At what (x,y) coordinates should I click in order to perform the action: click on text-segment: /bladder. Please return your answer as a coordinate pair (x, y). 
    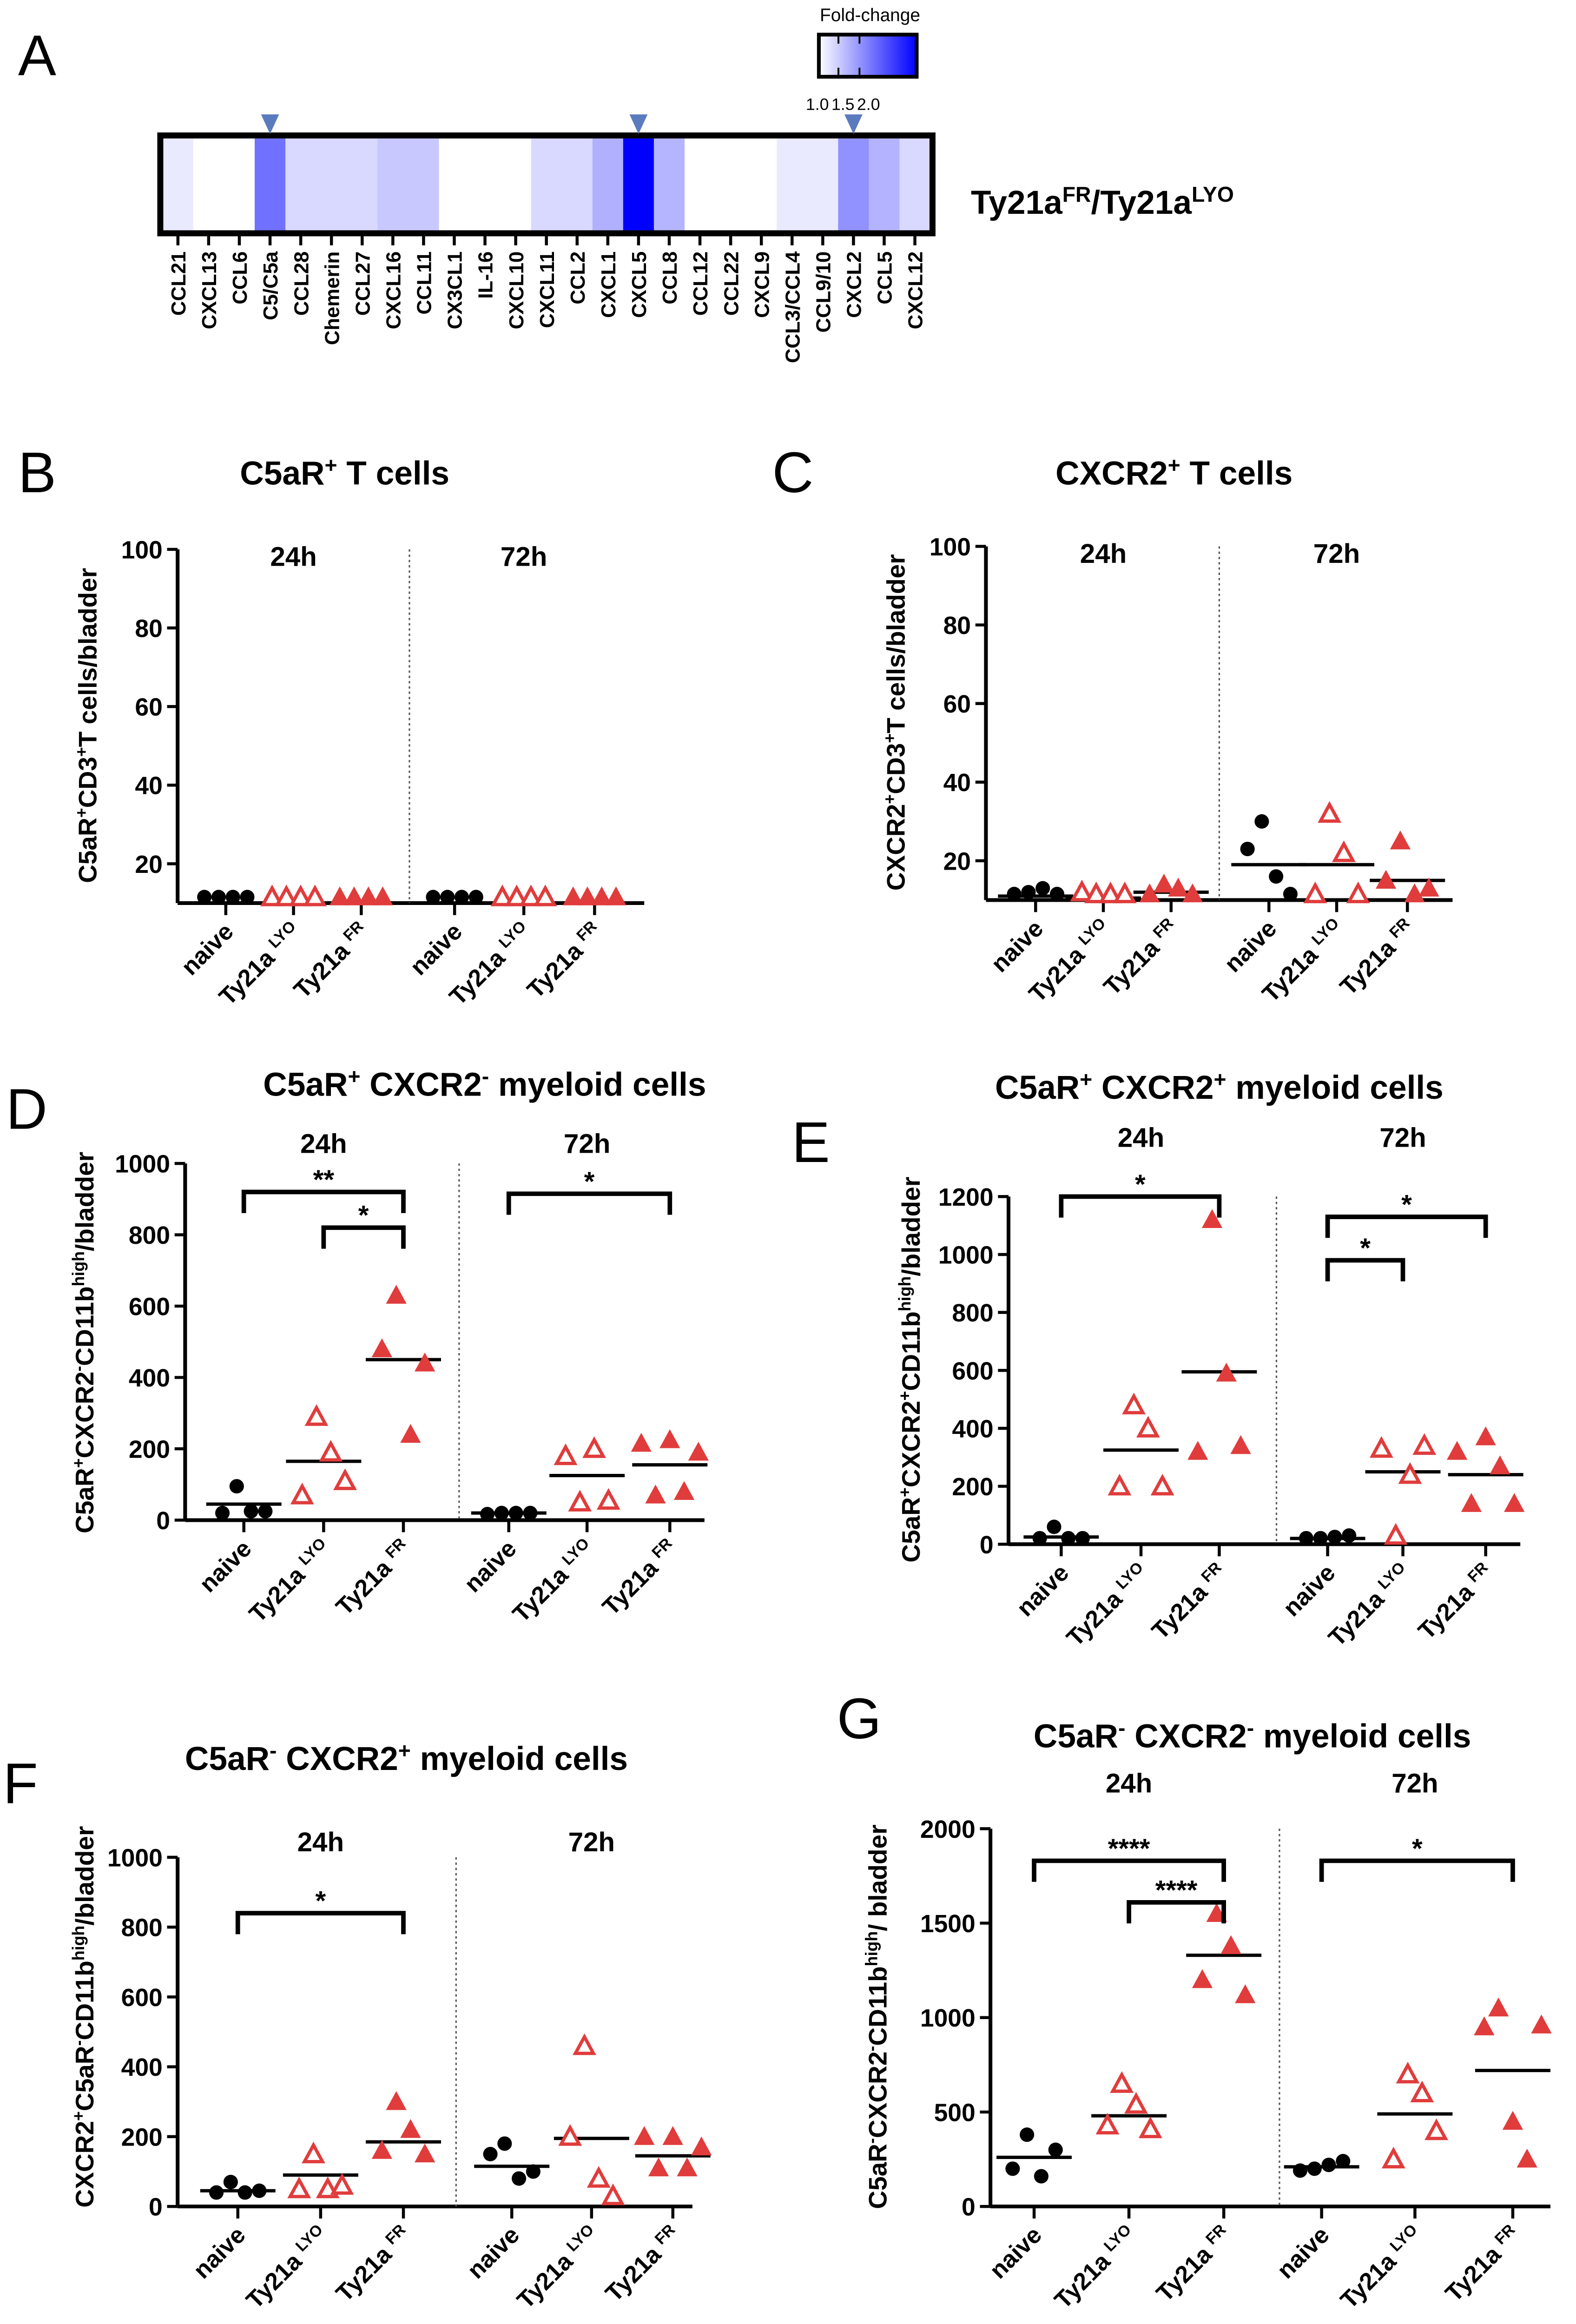
    Looking at the image, I should click on (911, 1226).